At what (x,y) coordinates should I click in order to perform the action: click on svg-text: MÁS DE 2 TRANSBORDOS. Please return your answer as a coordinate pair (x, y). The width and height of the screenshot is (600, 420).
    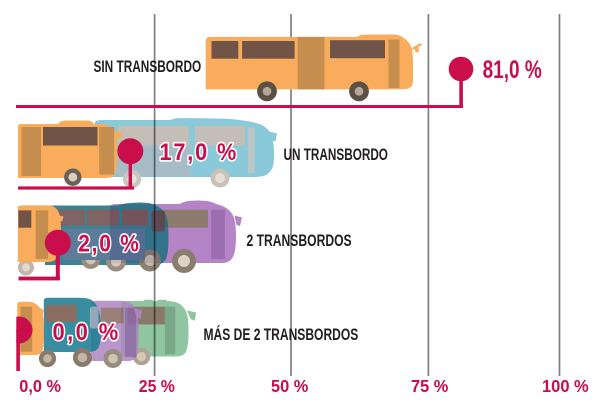
    Looking at the image, I should click on (281, 334).